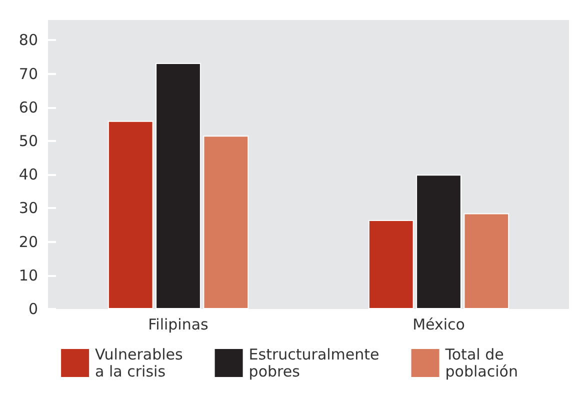 The image size is (577, 401). Describe the element at coordinates (28, 40) in the screenshot. I see `y-tick-label: 80` at that location.